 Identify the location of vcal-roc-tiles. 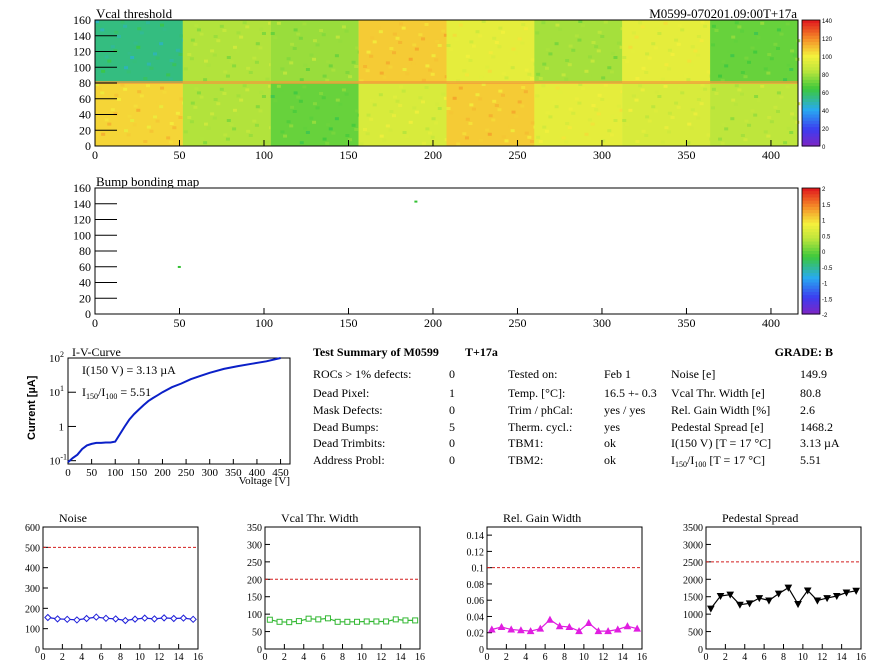
(448, 83).